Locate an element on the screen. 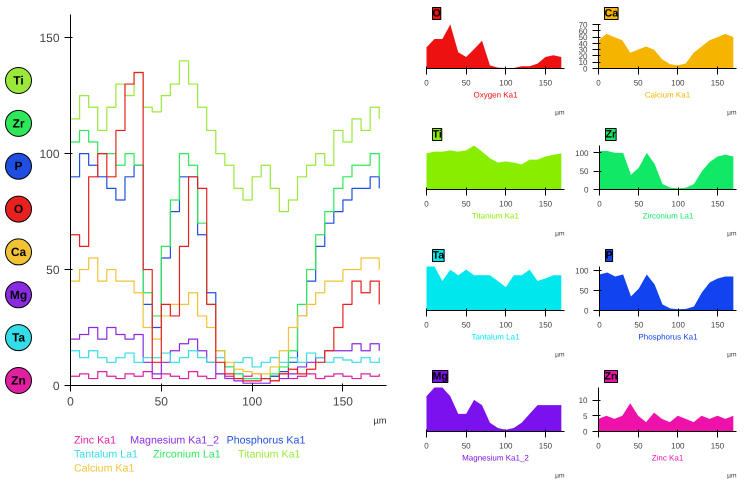 This screenshot has height=485, width=744. text: Titanium Ka1 is located at coordinates (269, 454).